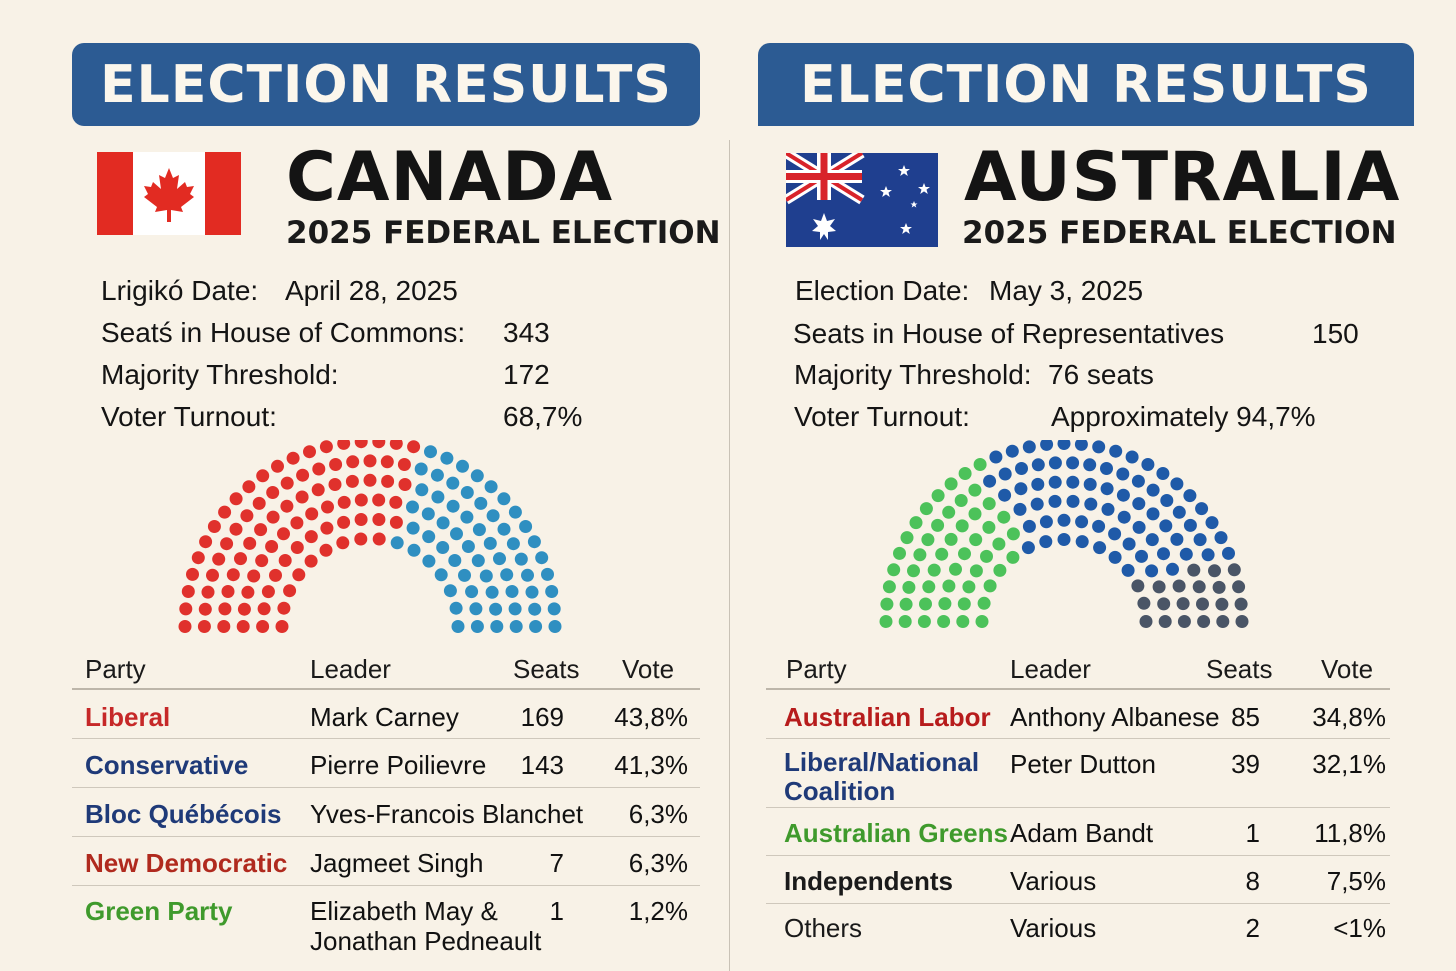 Image resolution: width=1456 pixels, height=971 pixels. What do you see at coordinates (1245, 717) in the screenshot?
I see `seat-count: 85` at bounding box center [1245, 717].